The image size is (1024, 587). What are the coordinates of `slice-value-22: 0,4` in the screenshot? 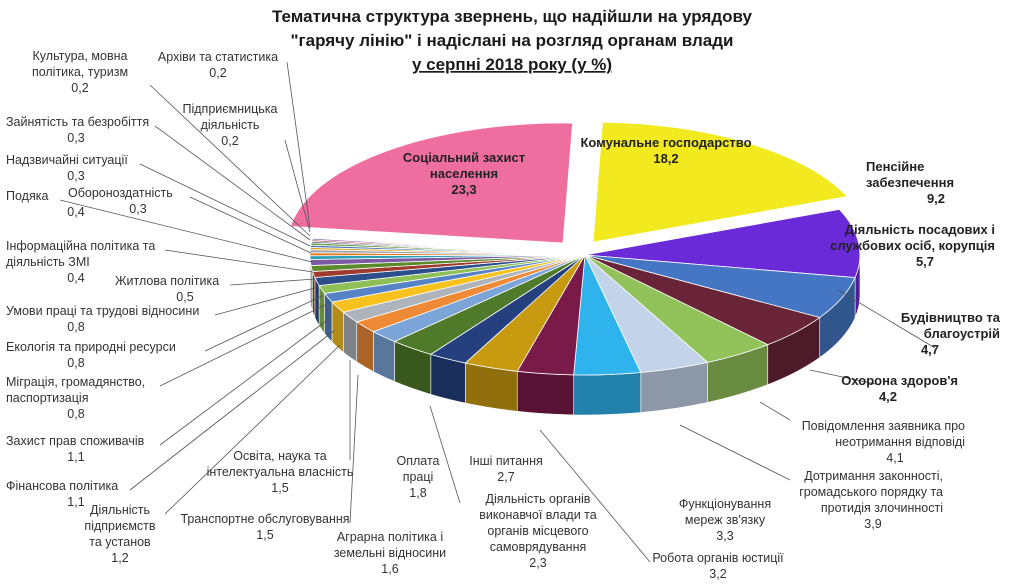 It's located at (75, 278).